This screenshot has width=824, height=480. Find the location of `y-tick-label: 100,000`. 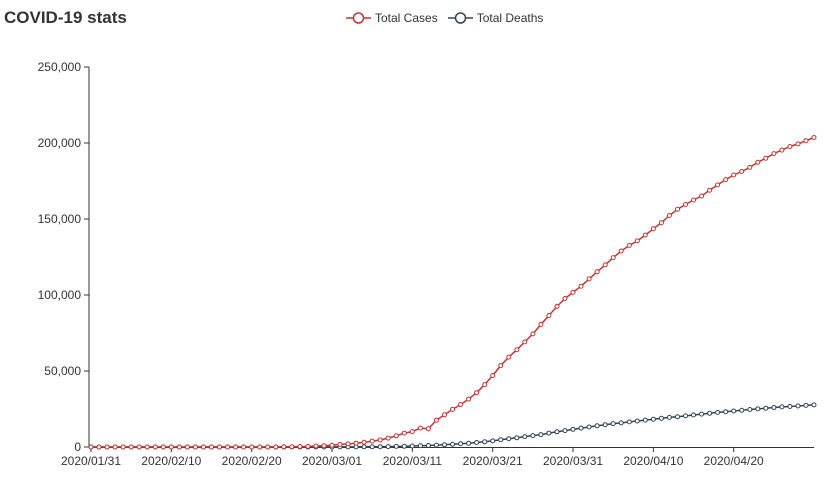

y-tick-label: 100,000 is located at coordinates (60, 295).